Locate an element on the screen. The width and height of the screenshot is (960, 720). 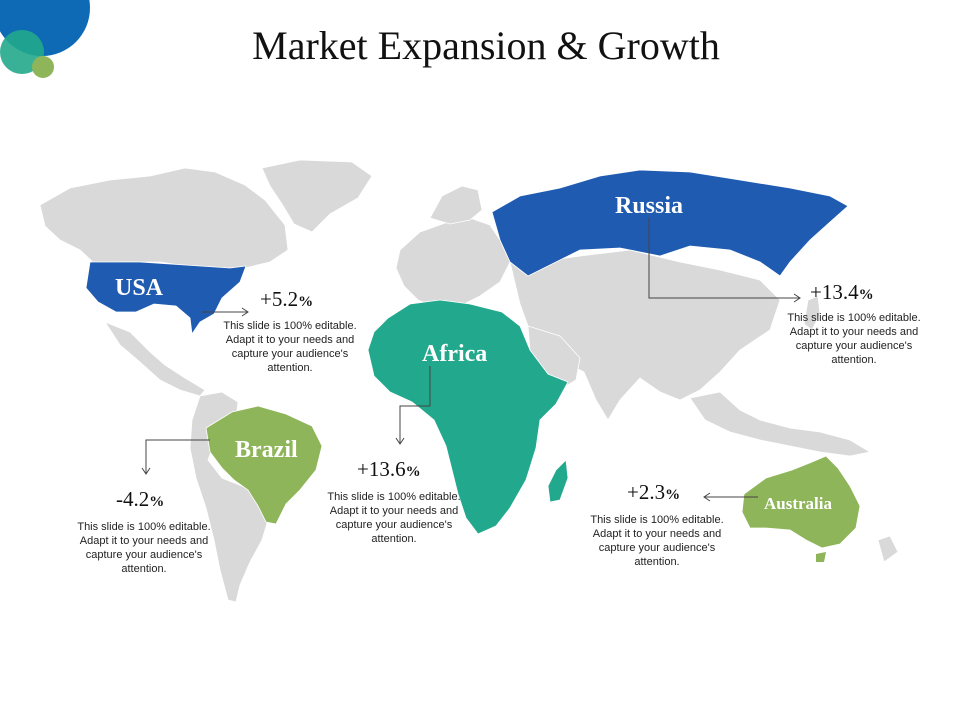
land-europe is located at coordinates (453, 263).